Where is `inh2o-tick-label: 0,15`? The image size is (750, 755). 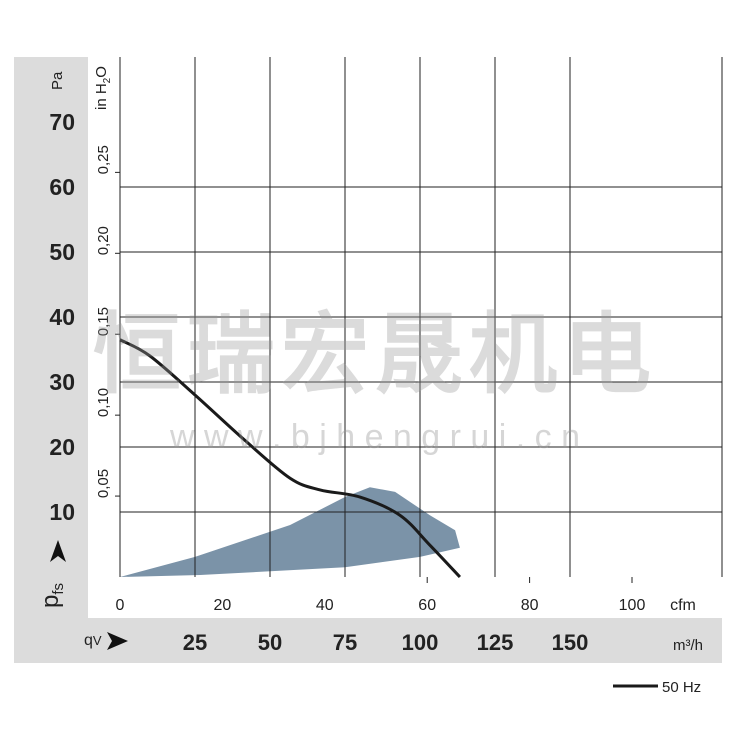
inh2o-tick-label: 0,15 is located at coordinates (103, 321).